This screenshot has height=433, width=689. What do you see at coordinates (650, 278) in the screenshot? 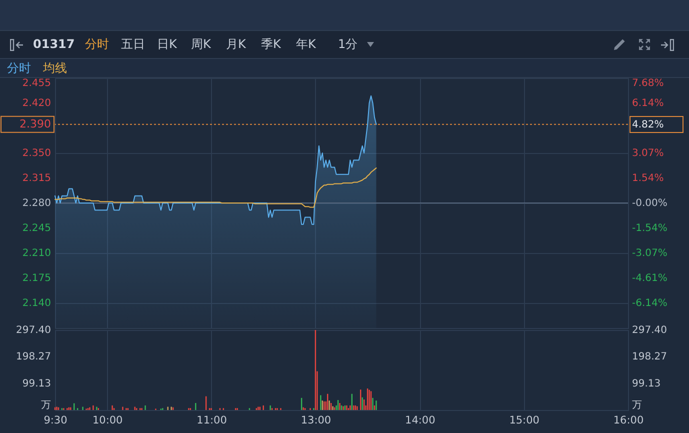
I see `y2-tick-label: -4.61%` at bounding box center [650, 278].